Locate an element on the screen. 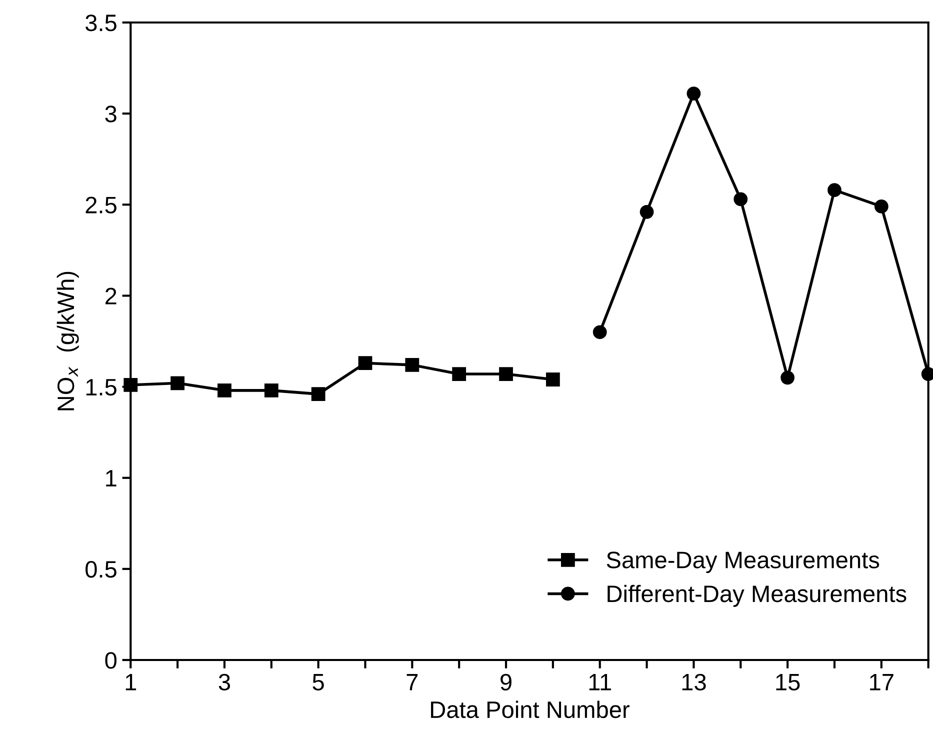  x-tick-label: 17 is located at coordinates (882, 682).